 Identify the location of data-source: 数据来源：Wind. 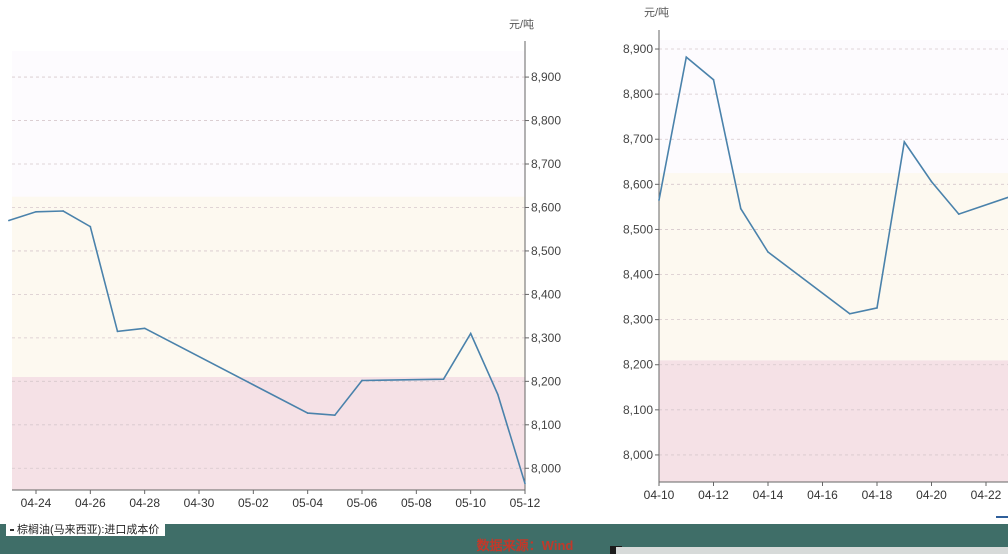
(525, 545).